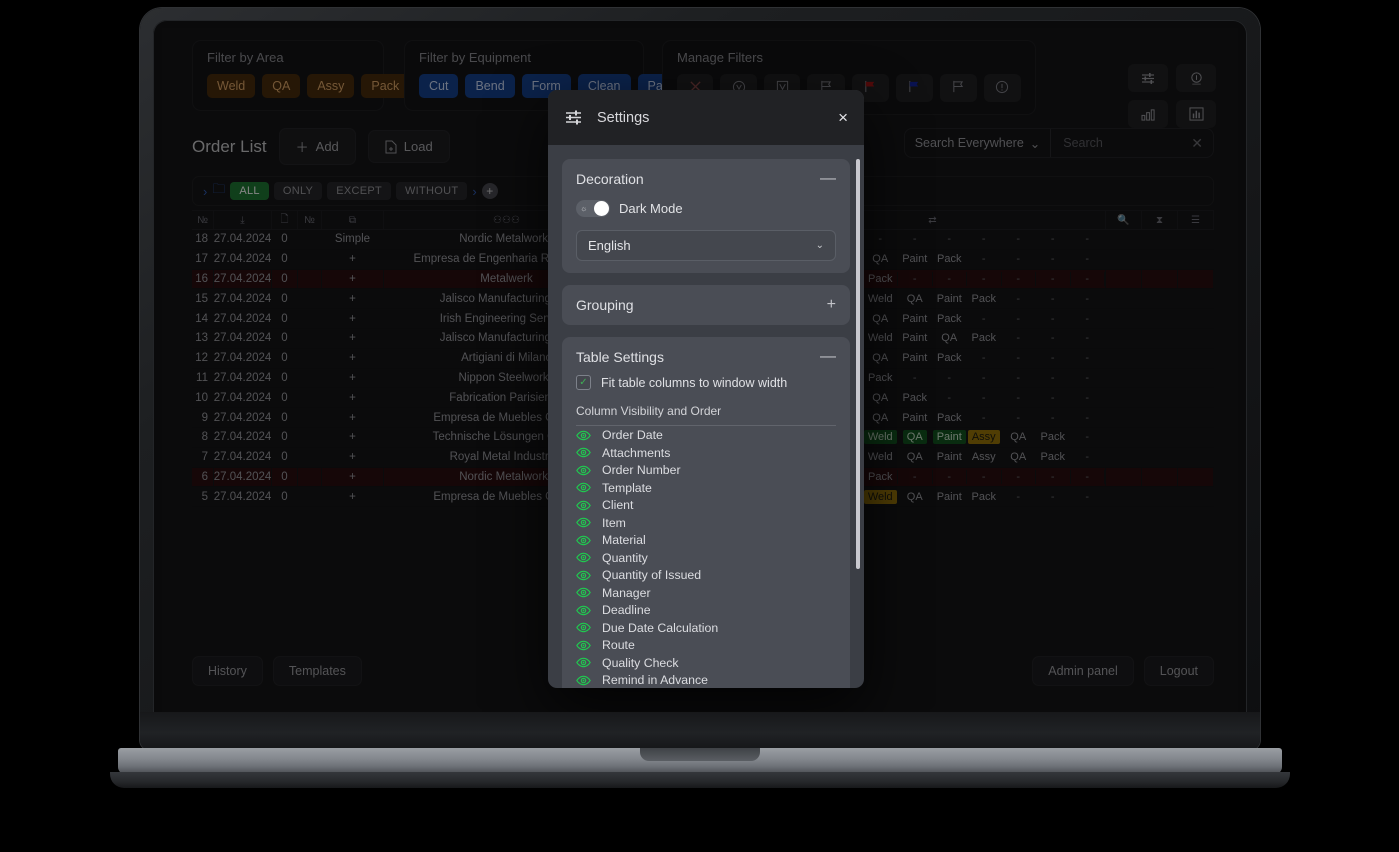 This screenshot has height=852, width=1399. Describe the element at coordinates (706, 540) in the screenshot. I see `column-item: Material` at that location.